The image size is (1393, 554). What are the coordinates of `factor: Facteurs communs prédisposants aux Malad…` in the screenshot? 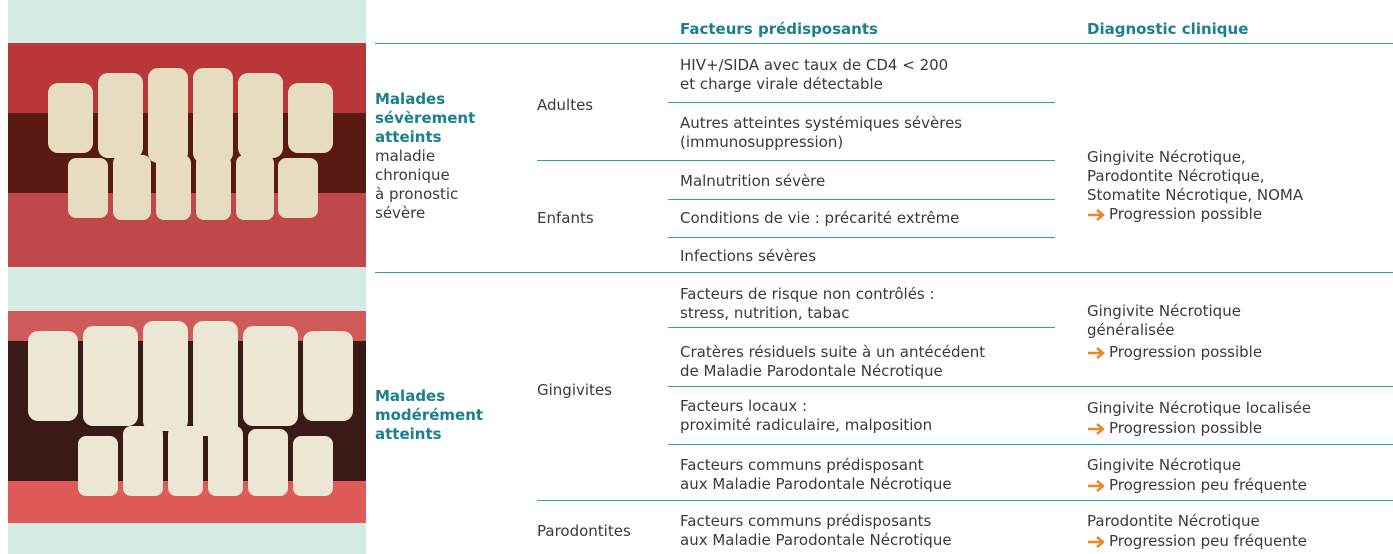 It's located at (816, 530).